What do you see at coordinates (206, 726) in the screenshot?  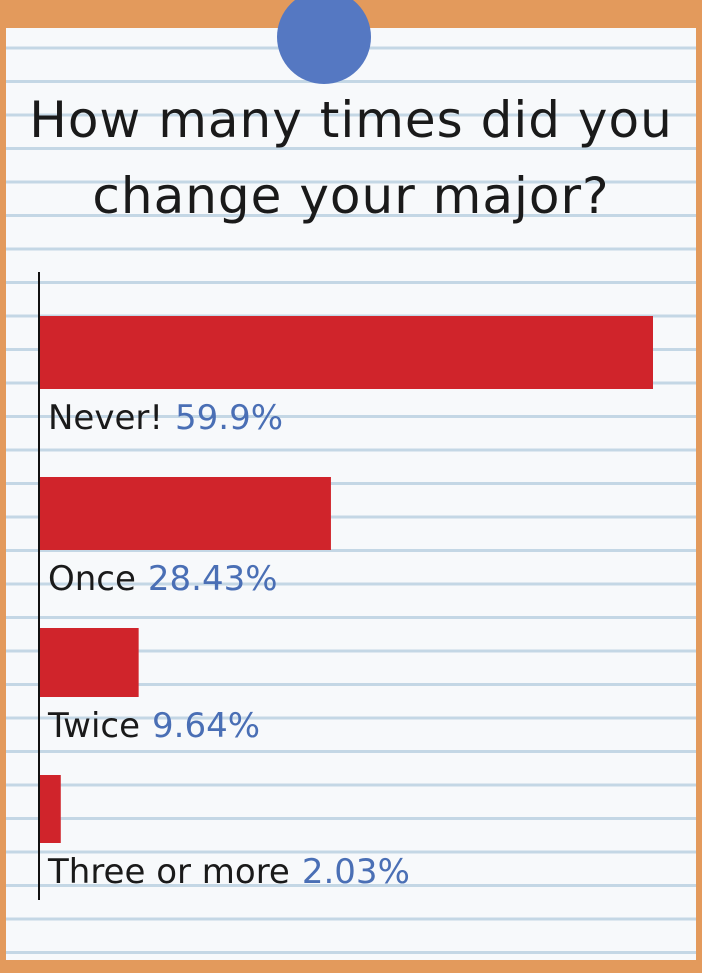 I see `value-label: 9.64%` at bounding box center [206, 726].